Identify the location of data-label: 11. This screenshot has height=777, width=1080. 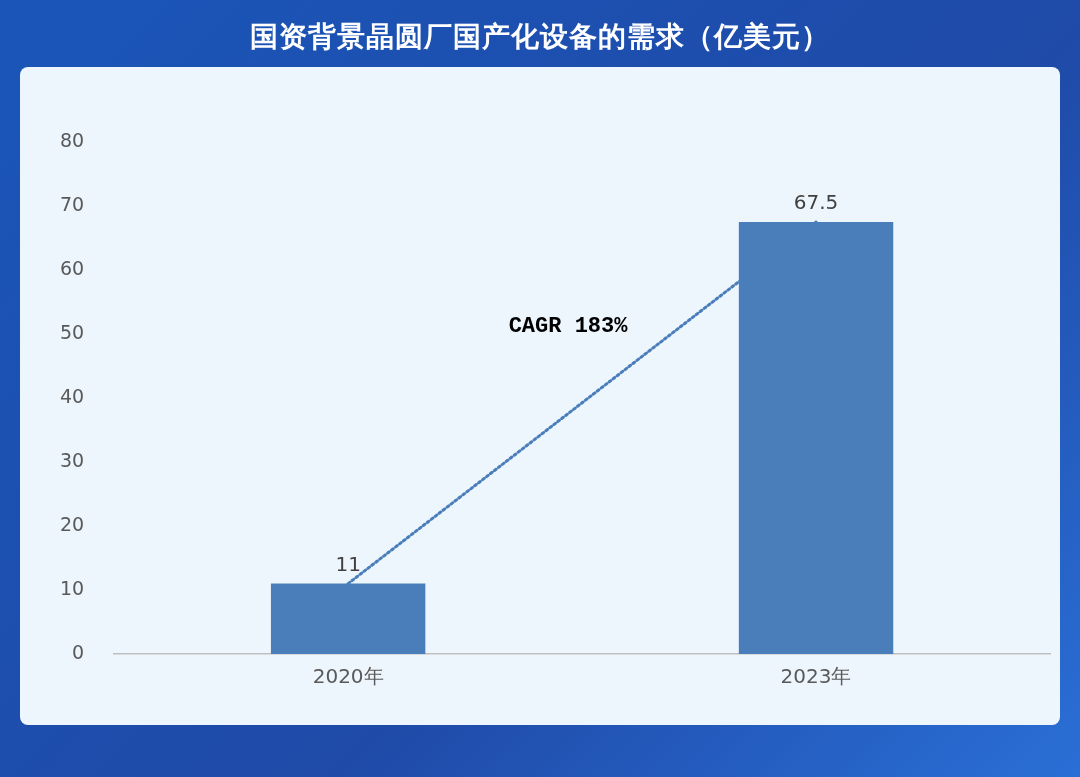
(348, 563).